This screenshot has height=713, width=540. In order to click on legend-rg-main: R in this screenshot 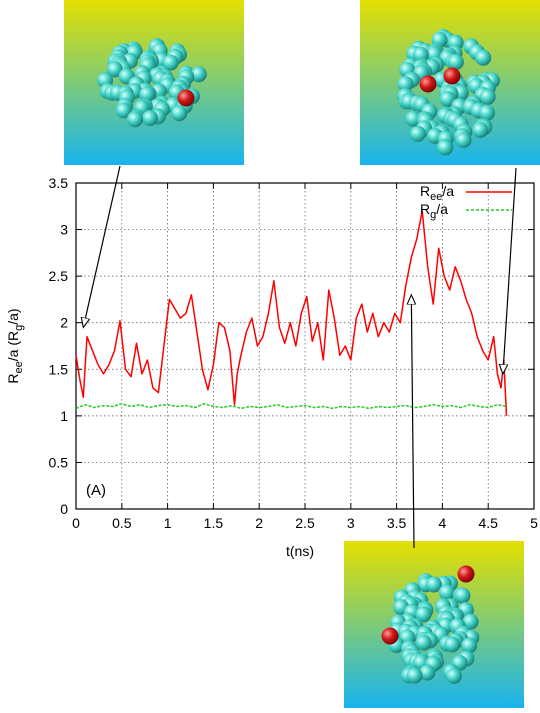, I will do `click(425, 209)`.